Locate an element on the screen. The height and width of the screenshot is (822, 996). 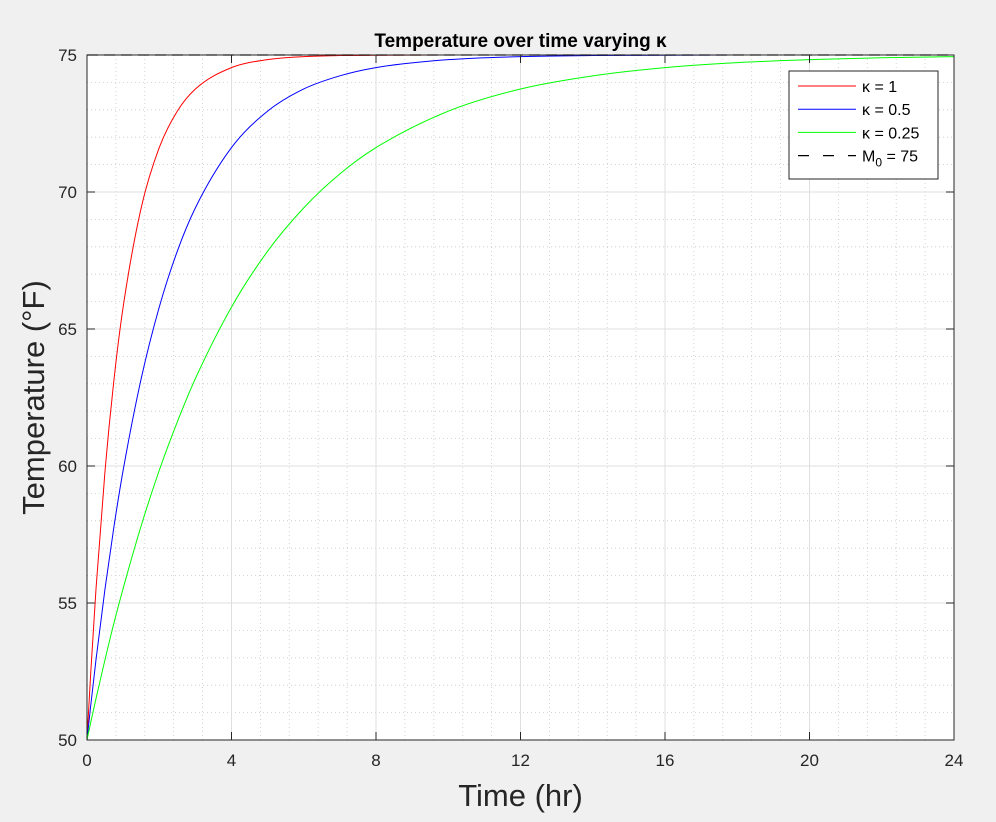
y-tick-label: 55 is located at coordinates (67, 603).